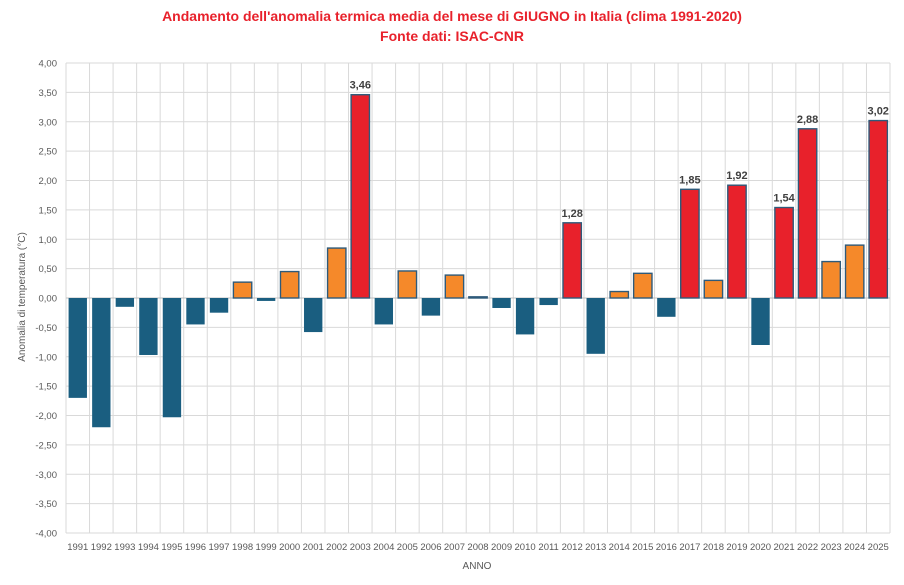 This screenshot has width=904, height=585. Describe the element at coordinates (219, 305) in the screenshot. I see `bar-1997` at that location.